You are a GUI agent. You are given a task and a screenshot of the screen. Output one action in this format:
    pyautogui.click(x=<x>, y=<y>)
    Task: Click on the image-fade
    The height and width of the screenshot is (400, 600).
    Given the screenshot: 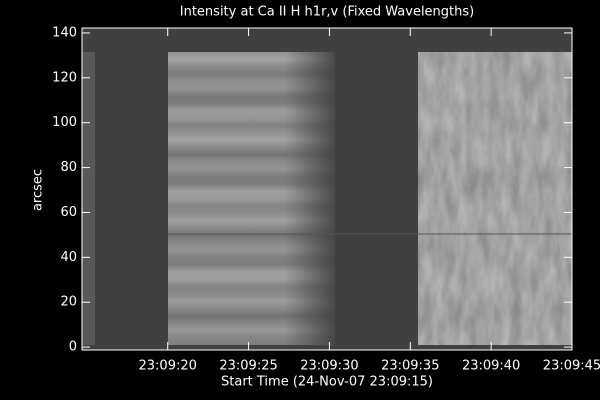 What is the action you would take?
    pyautogui.click(x=310, y=198)
    